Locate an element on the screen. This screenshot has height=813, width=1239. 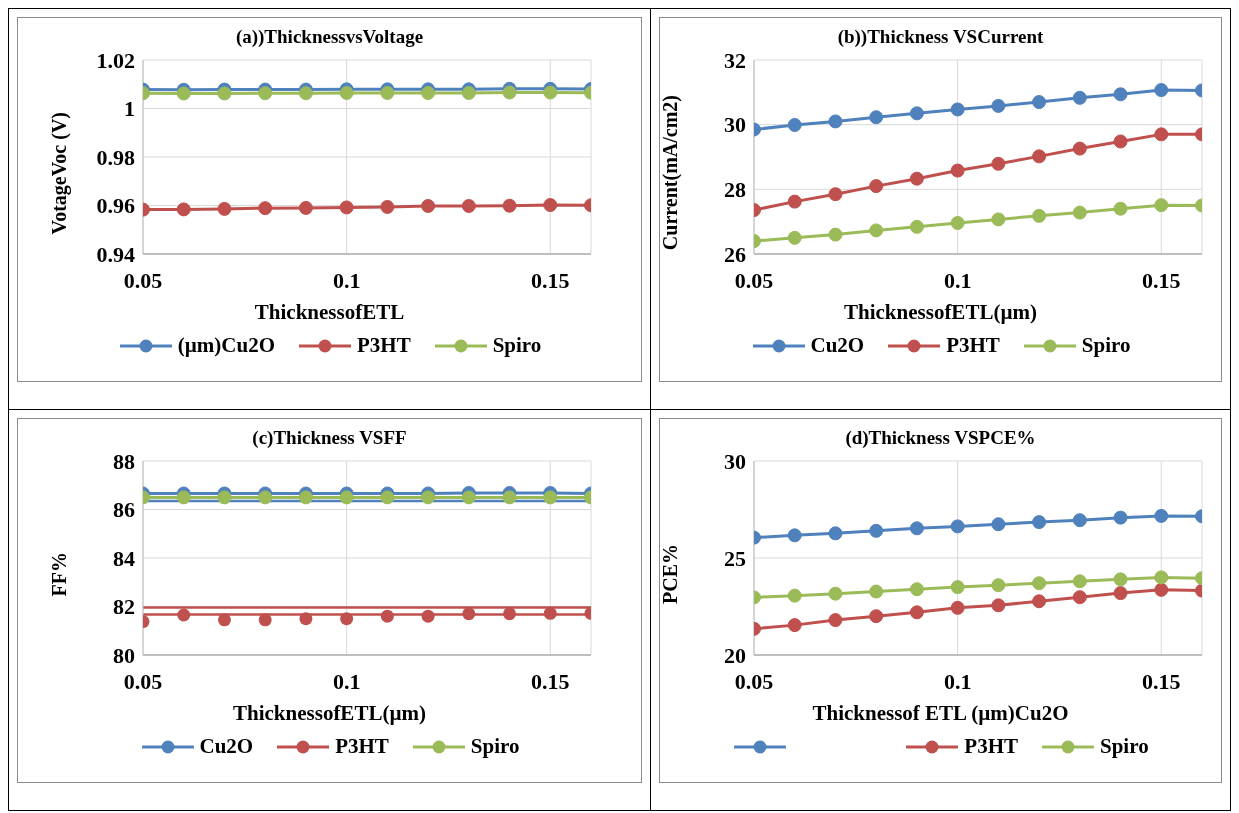
y-tick-label: 25 is located at coordinates (735, 558).